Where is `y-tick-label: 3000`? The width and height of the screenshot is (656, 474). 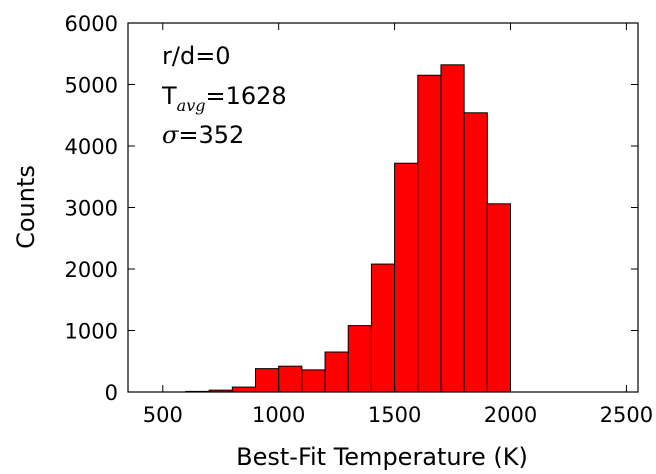 y-tick-label: 3000 is located at coordinates (91, 209).